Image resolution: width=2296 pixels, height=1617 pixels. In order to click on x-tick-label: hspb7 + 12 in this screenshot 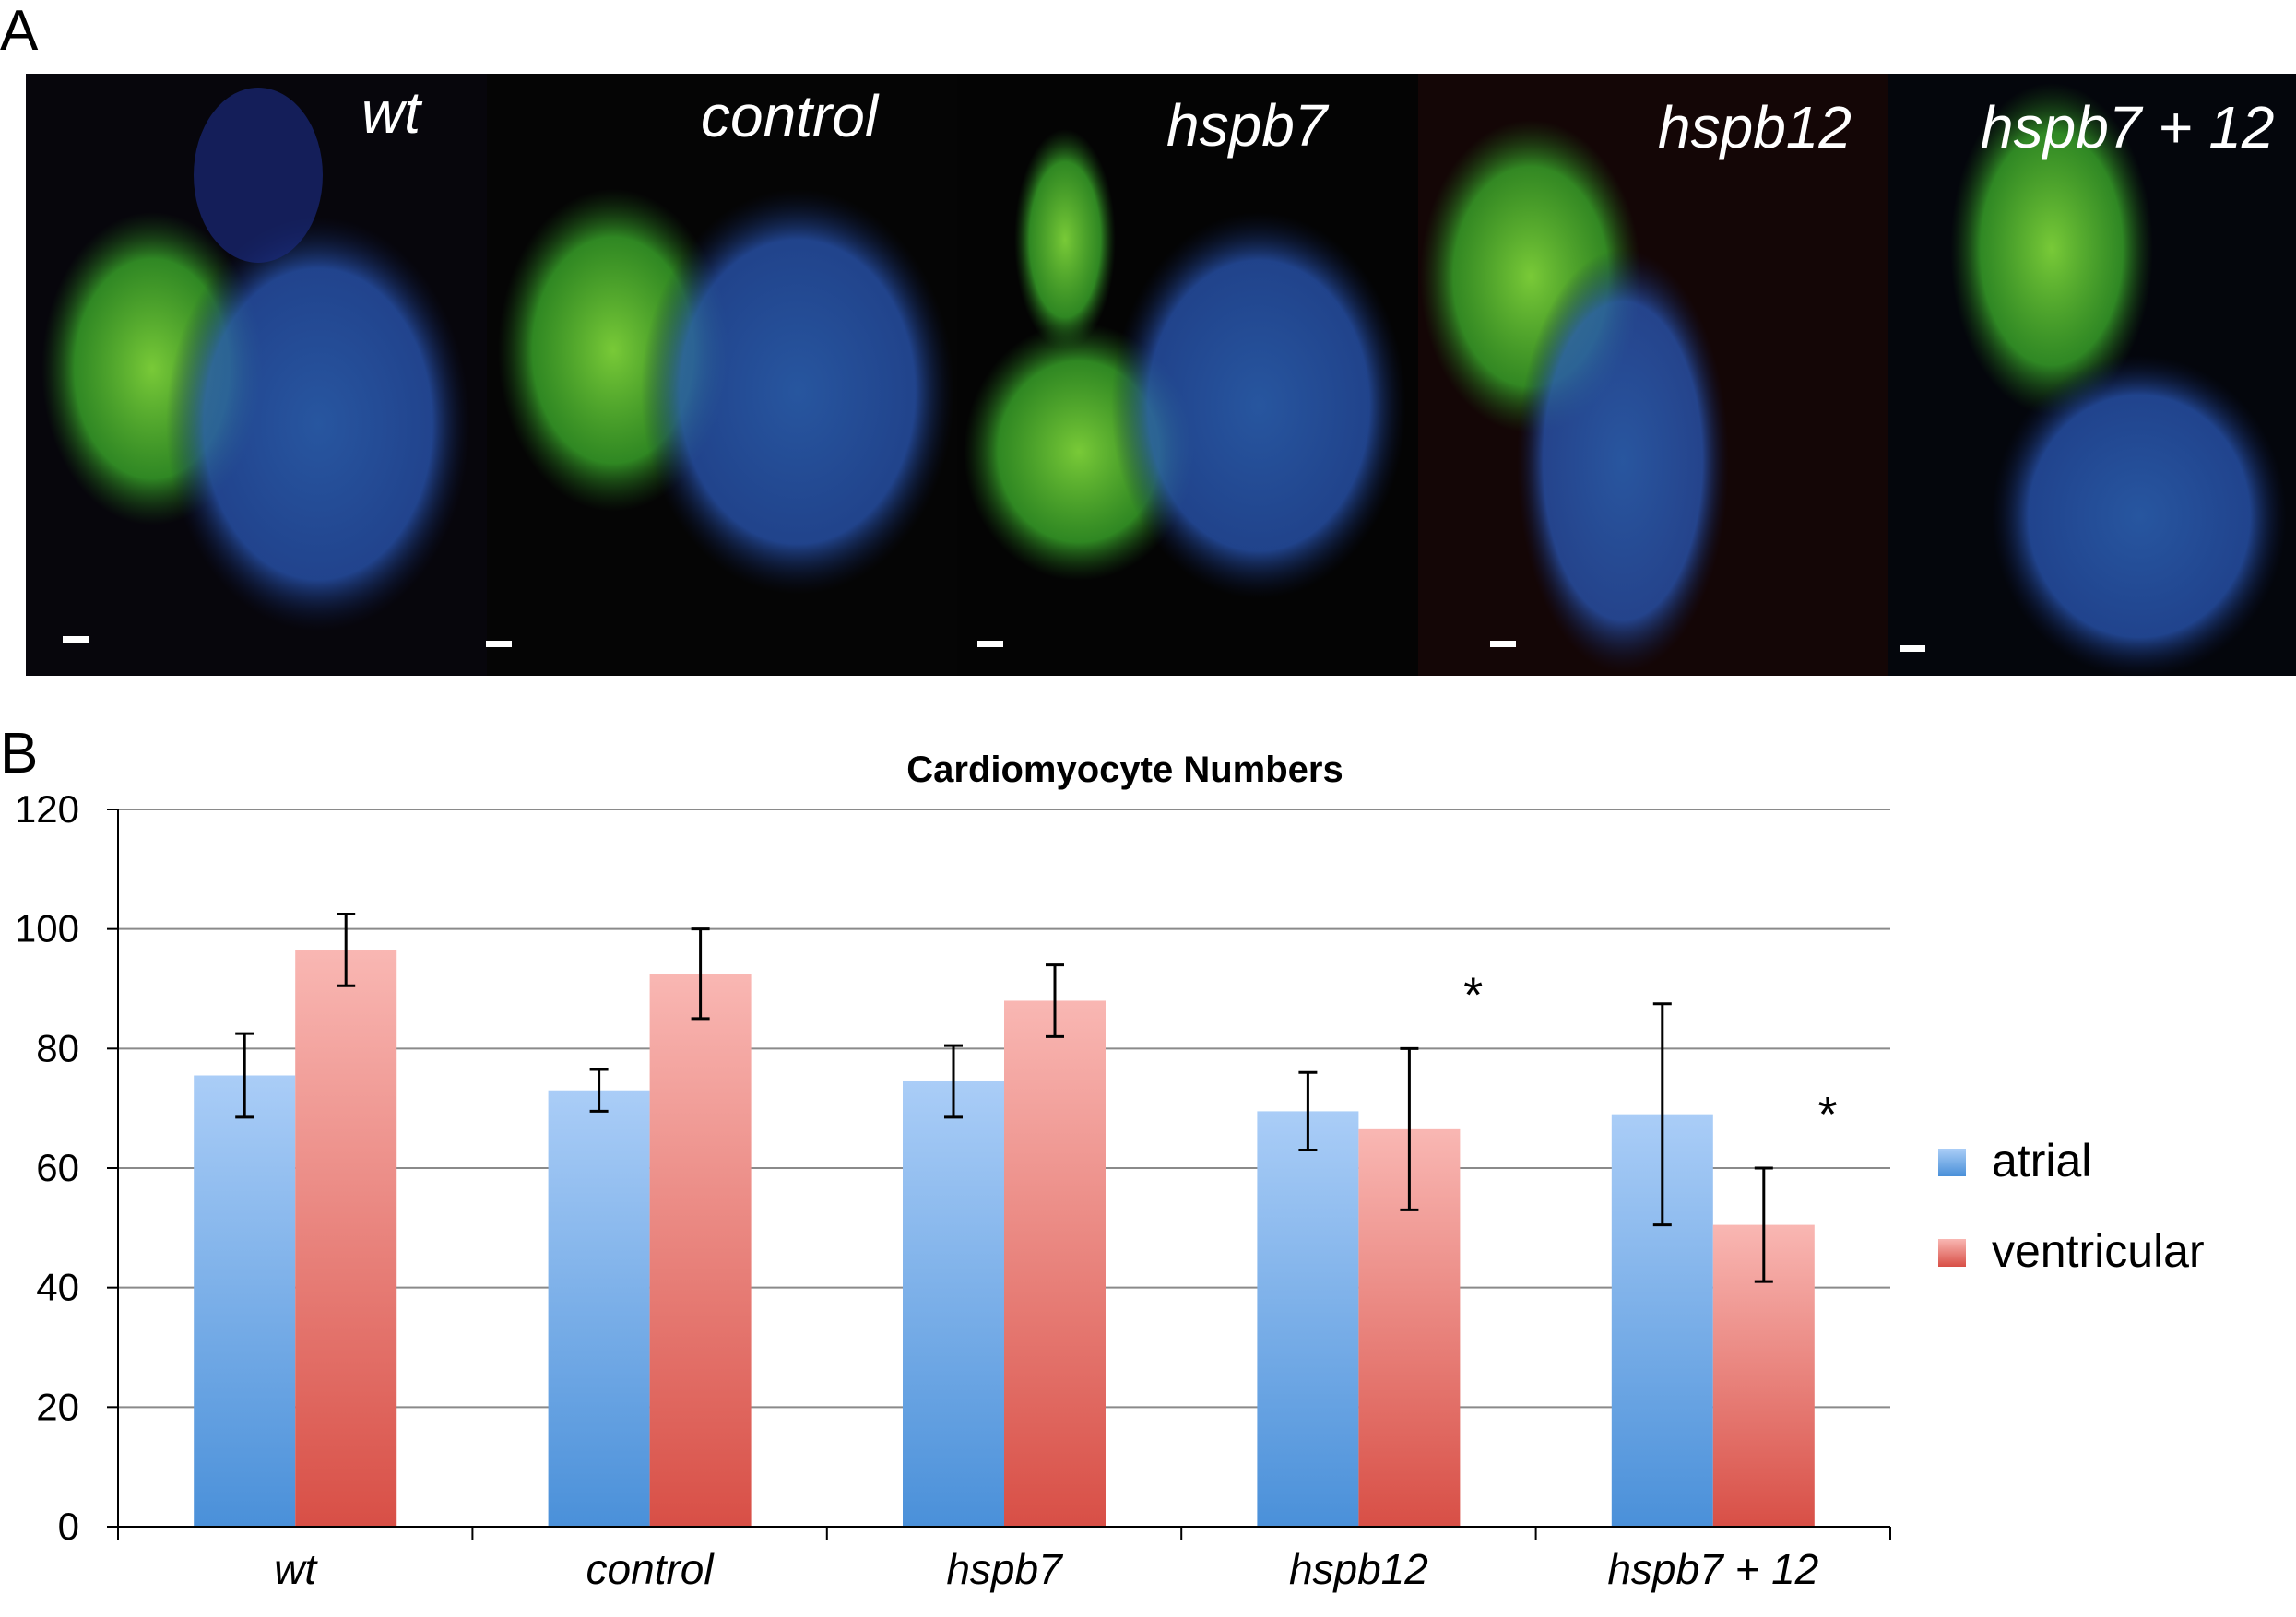, I will do `click(1712, 1569)`.